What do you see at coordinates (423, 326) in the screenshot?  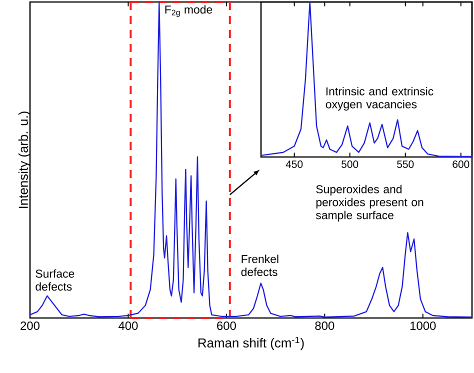 I see `x-tick-label: 1000` at bounding box center [423, 326].